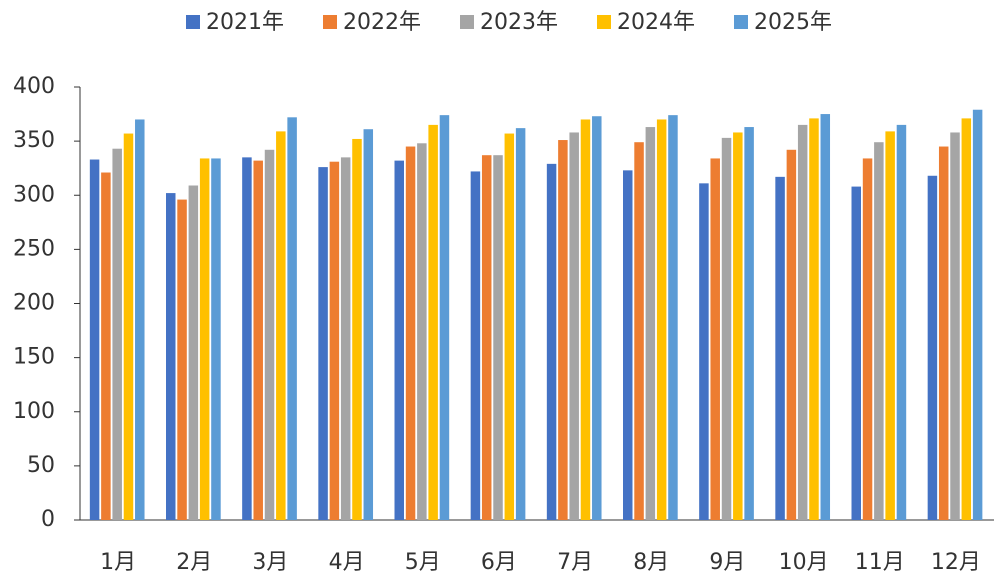 This screenshot has height=585, width=997. I want to click on x-tick-label: 8月, so click(651, 562).